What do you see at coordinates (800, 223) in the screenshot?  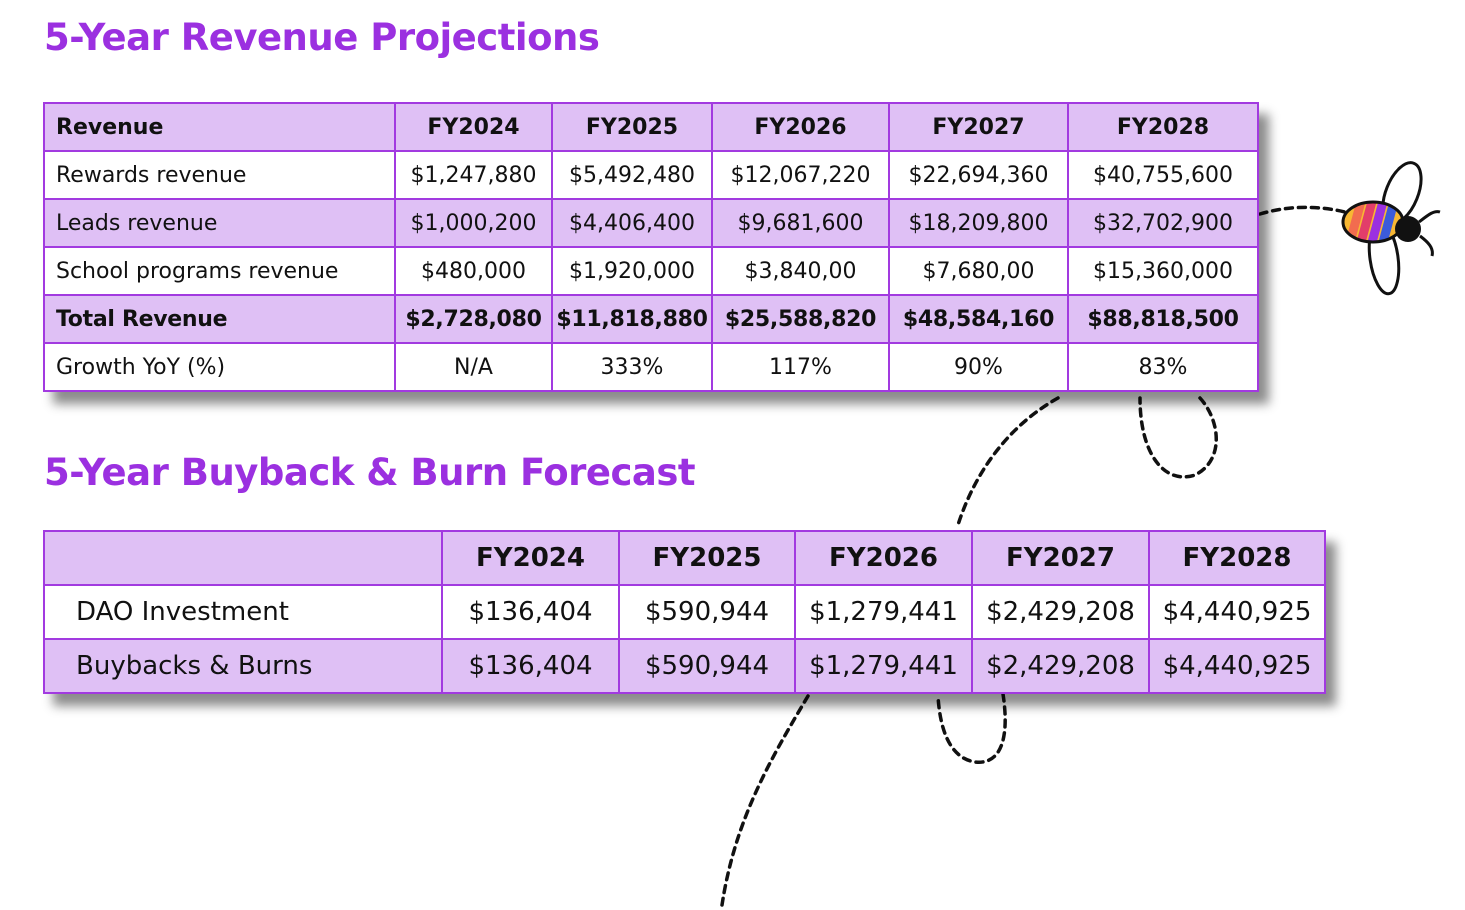 I see `table-cell: $9,681,600` at bounding box center [800, 223].